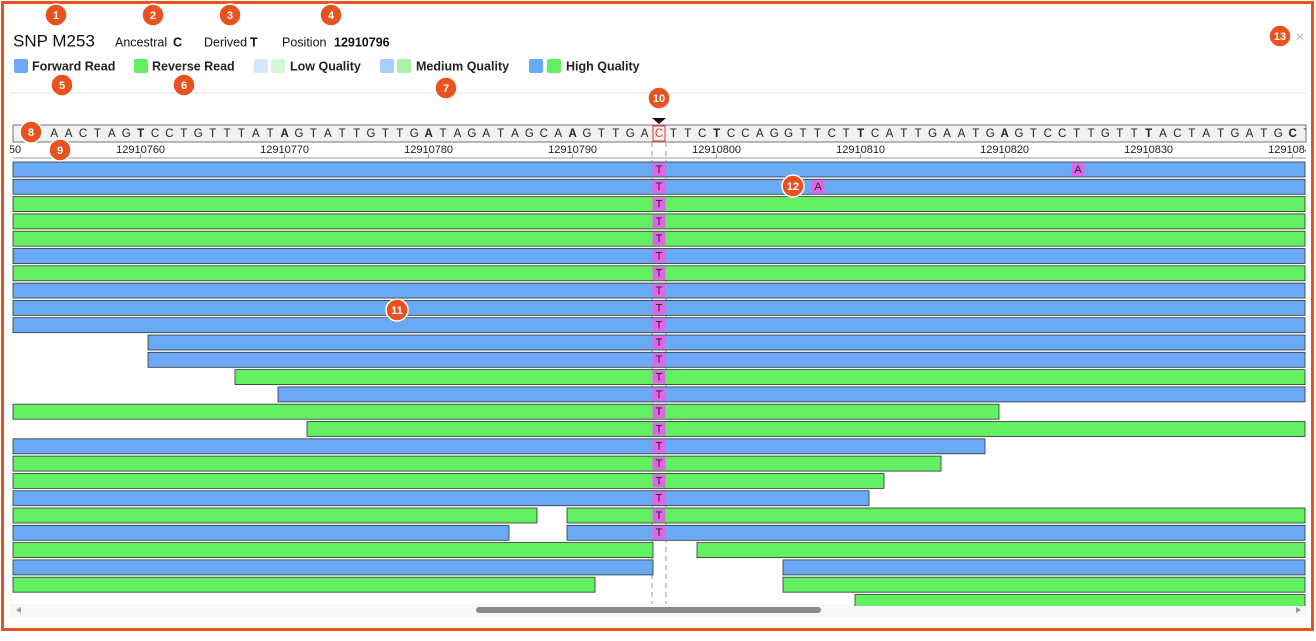  What do you see at coordinates (140, 150) in the screenshot?
I see `ruler-label: 12910760` at bounding box center [140, 150].